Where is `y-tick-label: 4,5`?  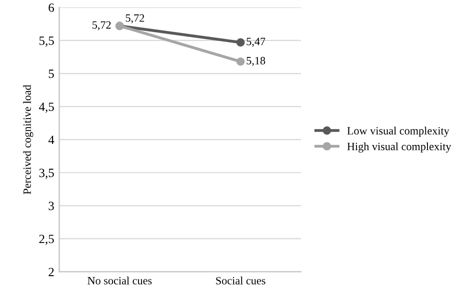 y-tick-label: 4,5 is located at coordinates (46, 107).